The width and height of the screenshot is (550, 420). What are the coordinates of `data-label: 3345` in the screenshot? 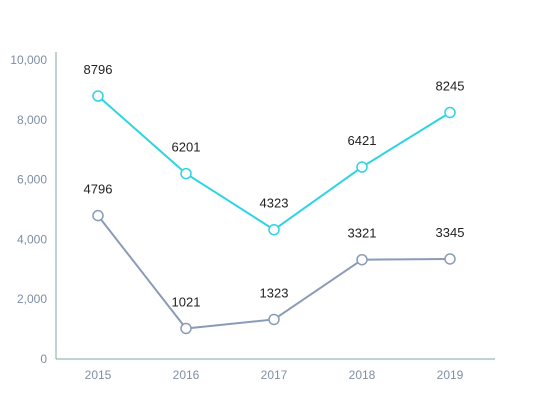 It's located at (450, 232).